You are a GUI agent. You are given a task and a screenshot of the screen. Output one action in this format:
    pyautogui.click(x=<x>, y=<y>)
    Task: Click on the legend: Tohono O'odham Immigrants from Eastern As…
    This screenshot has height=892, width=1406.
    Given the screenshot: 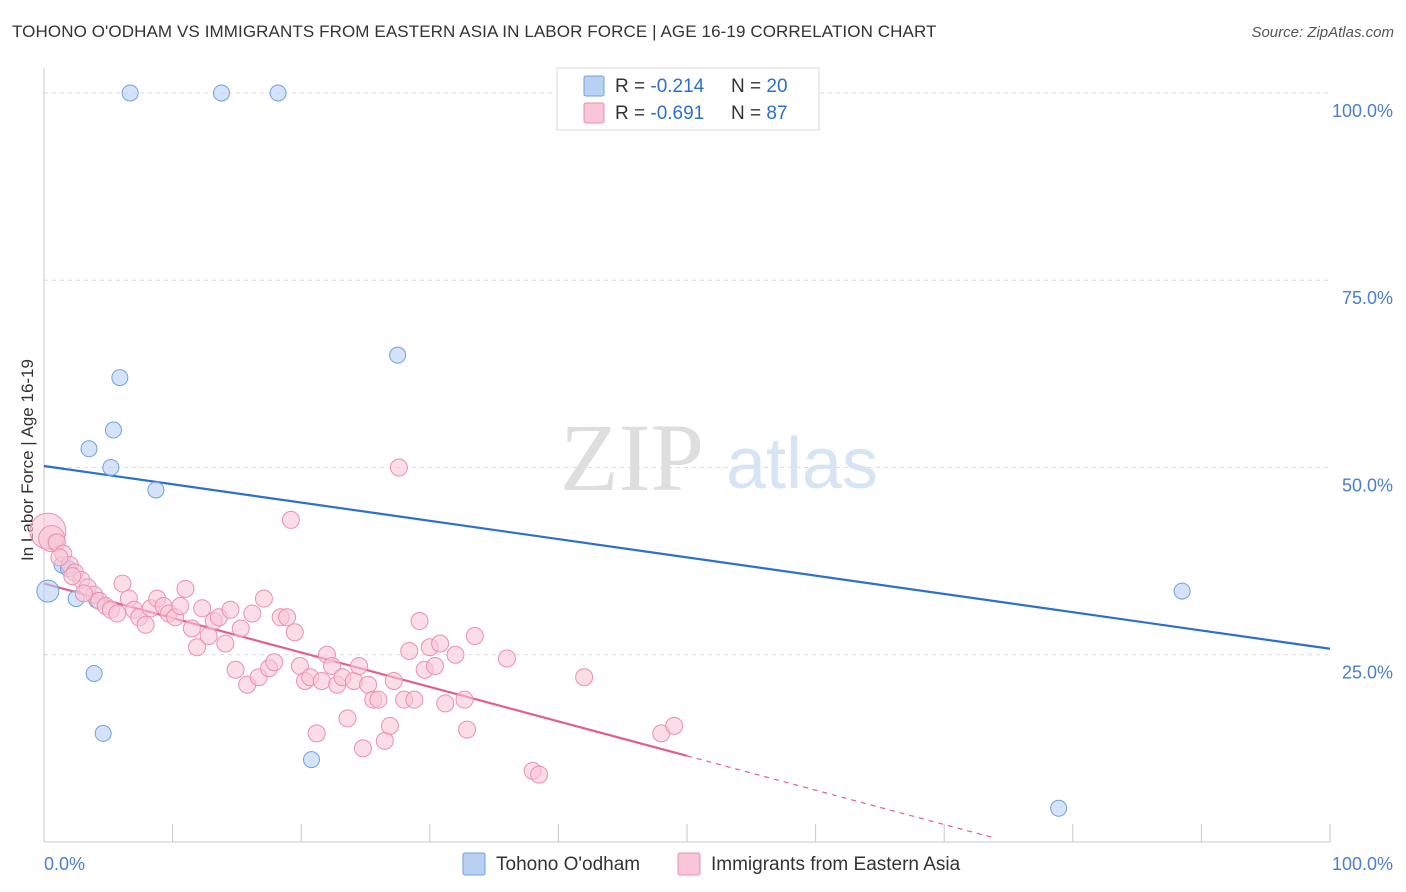 What is the action you would take?
    pyautogui.click(x=711, y=864)
    